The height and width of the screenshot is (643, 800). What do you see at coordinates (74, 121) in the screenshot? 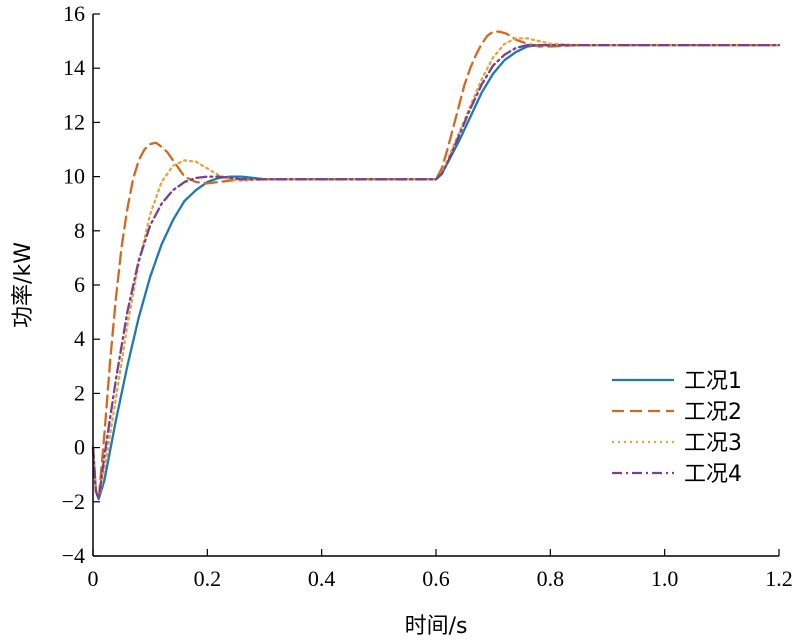
I see `y-tick-label: 12` at bounding box center [74, 121].